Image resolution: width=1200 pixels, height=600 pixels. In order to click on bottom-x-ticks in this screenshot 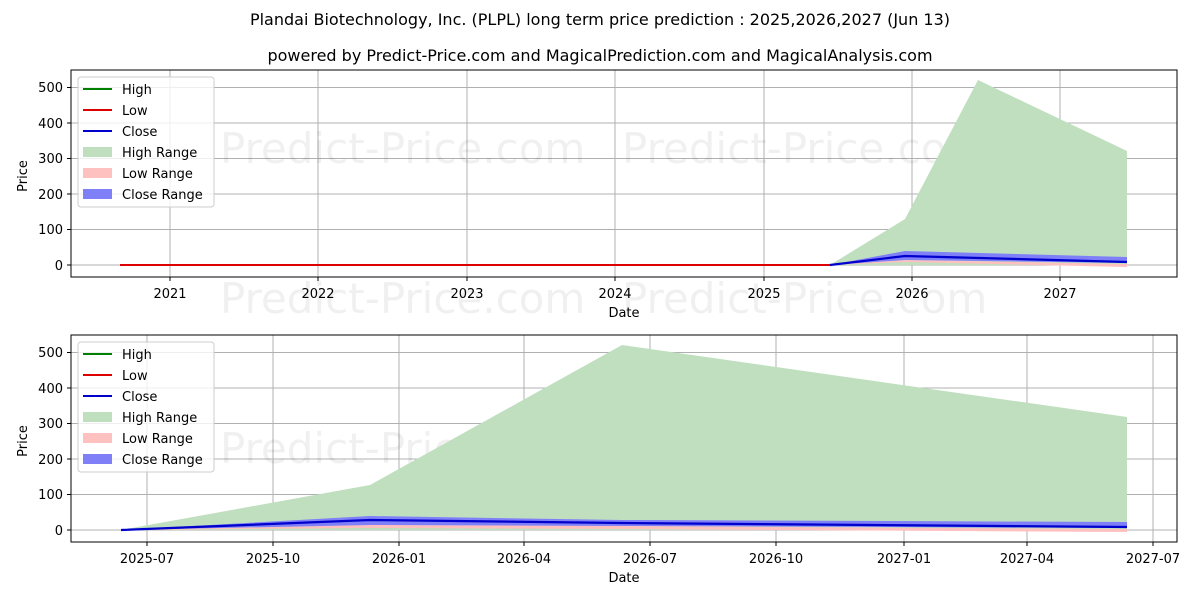, I will do `click(650, 544)`.